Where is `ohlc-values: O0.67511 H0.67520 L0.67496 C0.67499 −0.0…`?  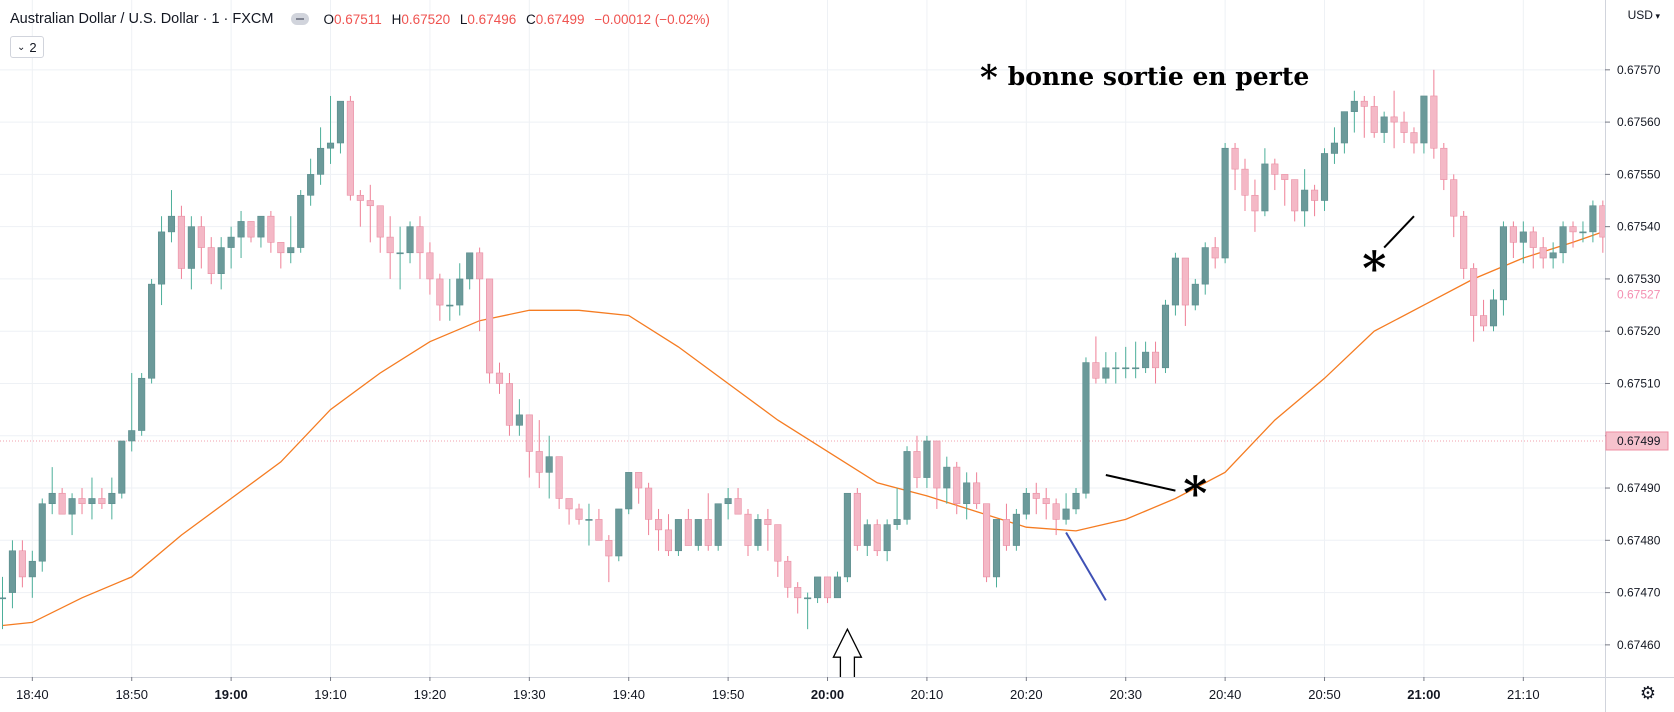
ohlc-values: O0.67511 H0.67520 L0.67496 C0.67499 −0.0… is located at coordinates (516, 19).